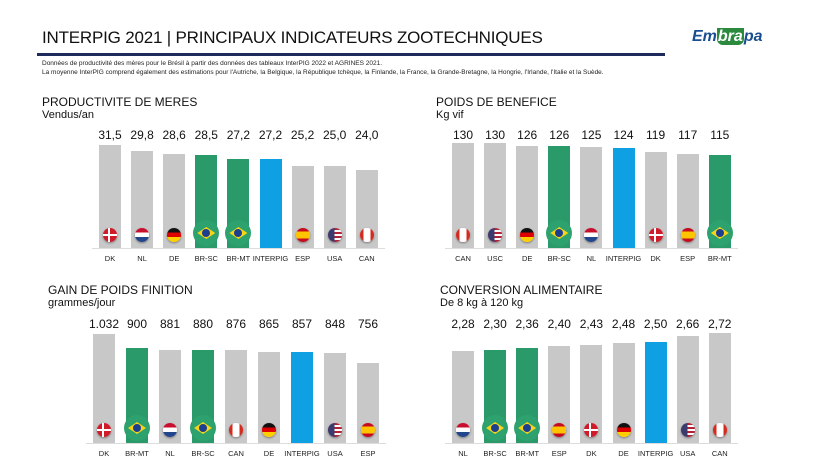 This screenshot has width=820, height=461. What do you see at coordinates (687, 235) in the screenshot?
I see `spain-flag-icon` at bounding box center [687, 235].